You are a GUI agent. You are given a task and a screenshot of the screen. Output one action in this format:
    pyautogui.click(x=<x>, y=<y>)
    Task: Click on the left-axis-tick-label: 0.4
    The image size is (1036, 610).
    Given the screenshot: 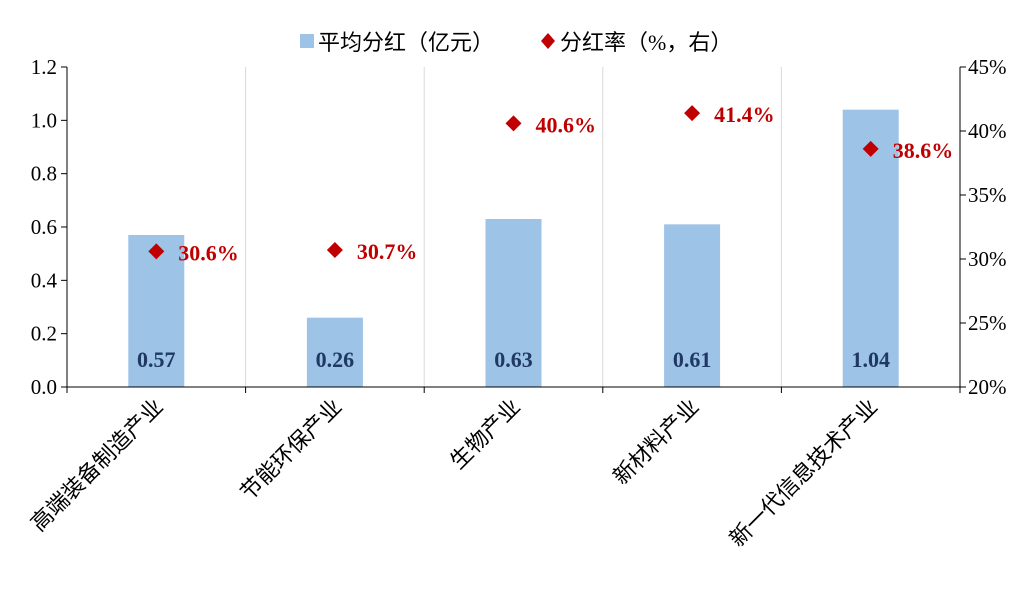 What is the action you would take?
    pyautogui.click(x=44, y=280)
    